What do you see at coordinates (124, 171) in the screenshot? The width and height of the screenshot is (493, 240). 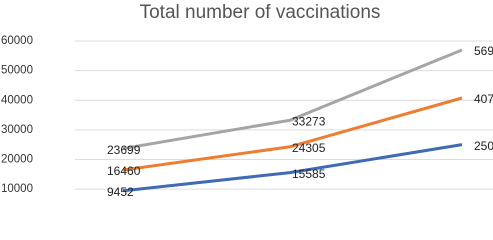 I see `data-label: 16460` at bounding box center [124, 171].